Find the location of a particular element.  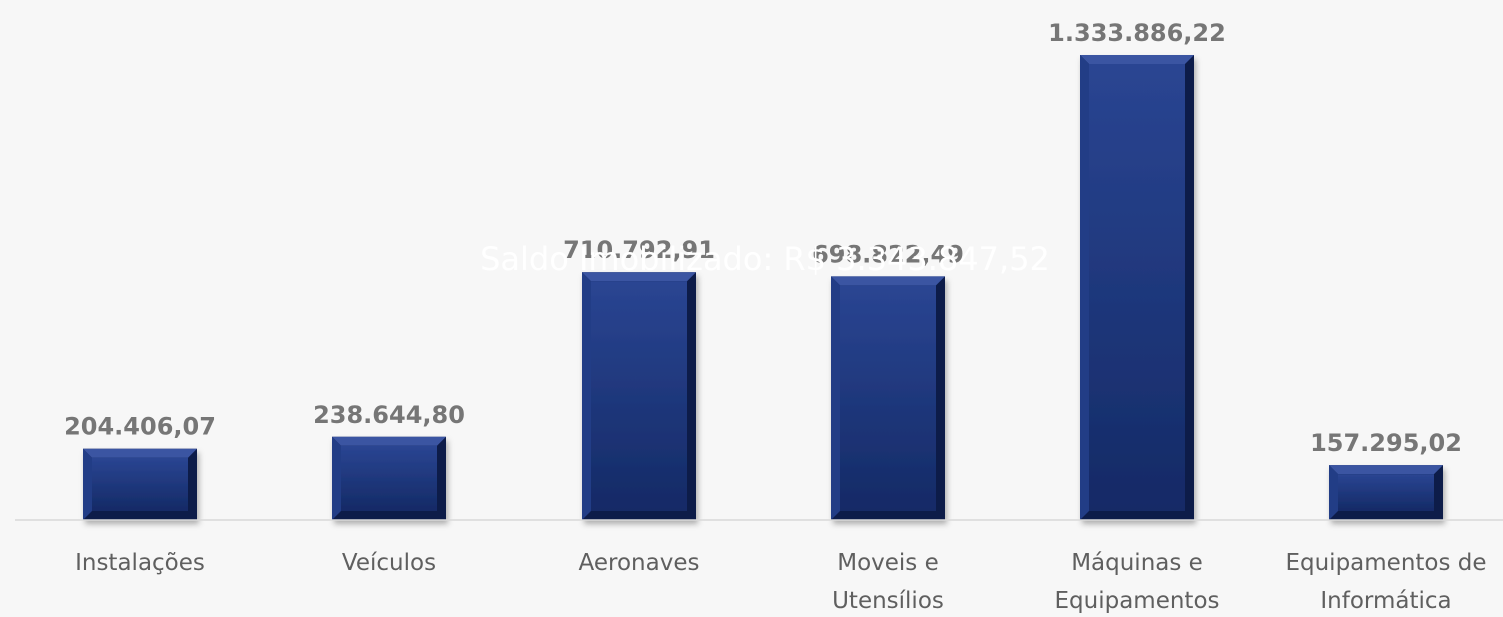

bar-value-label: 204.406,07 is located at coordinates (140, 427).